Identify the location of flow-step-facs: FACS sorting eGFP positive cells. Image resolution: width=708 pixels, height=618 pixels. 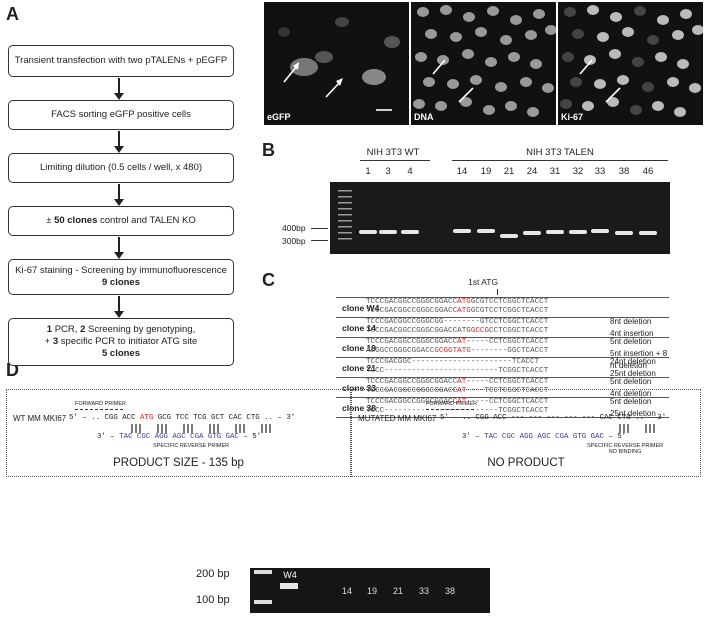
(121, 115).